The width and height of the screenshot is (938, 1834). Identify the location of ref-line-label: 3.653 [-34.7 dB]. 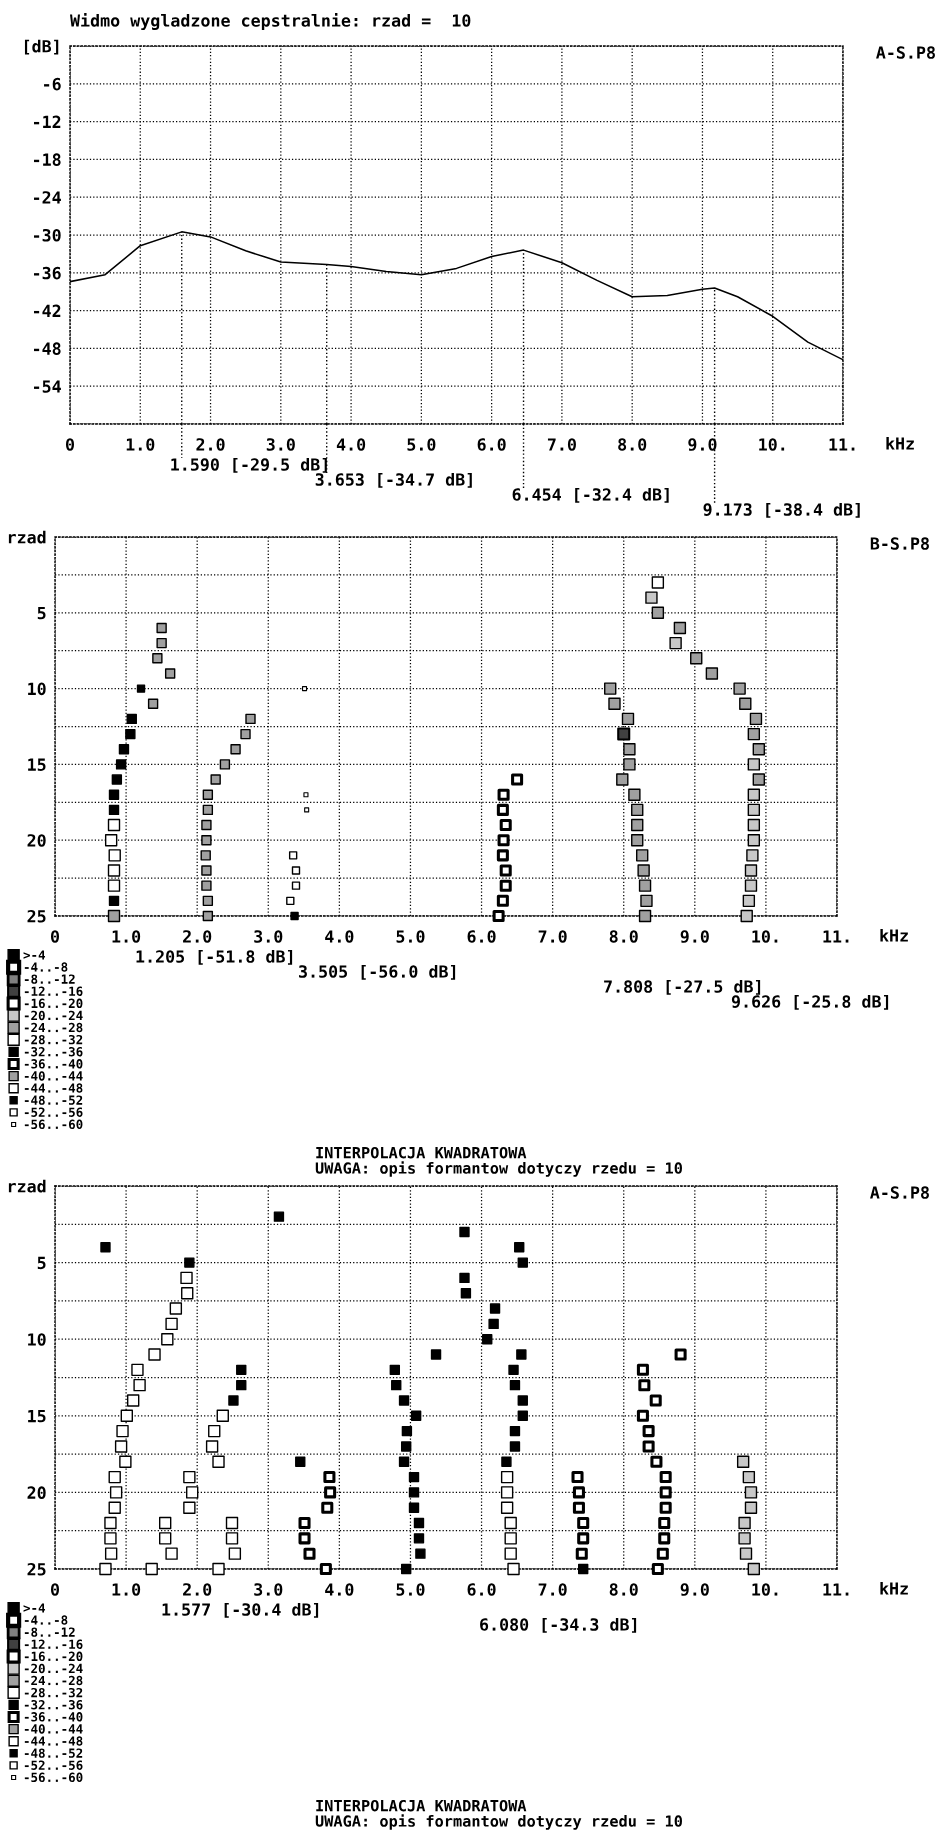
(393, 480).